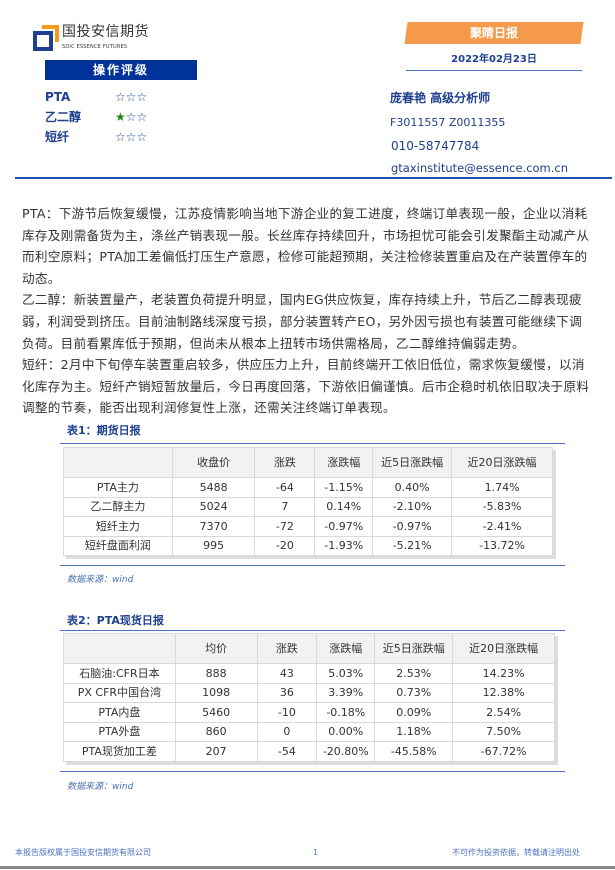 This screenshot has height=870, width=615. What do you see at coordinates (502, 545) in the screenshot?
I see `table-cell: -13.72%` at bounding box center [502, 545].